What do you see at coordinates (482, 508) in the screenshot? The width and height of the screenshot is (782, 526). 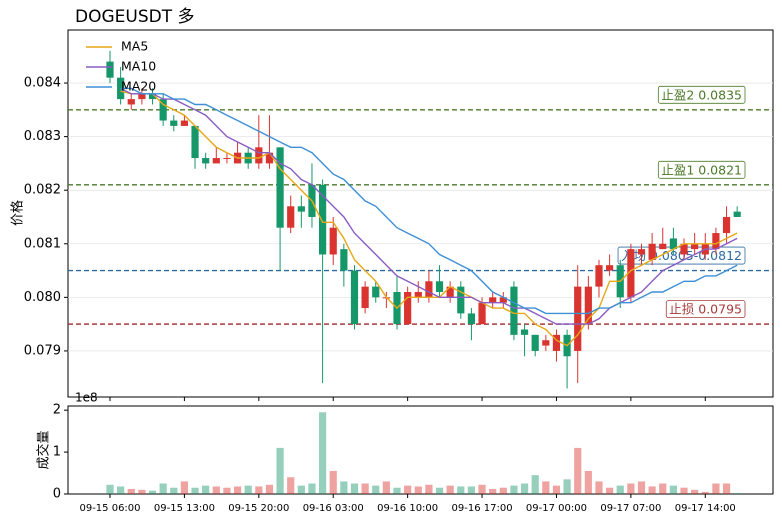 I see `x-tick-label: 09-16 17:00` at bounding box center [482, 508].